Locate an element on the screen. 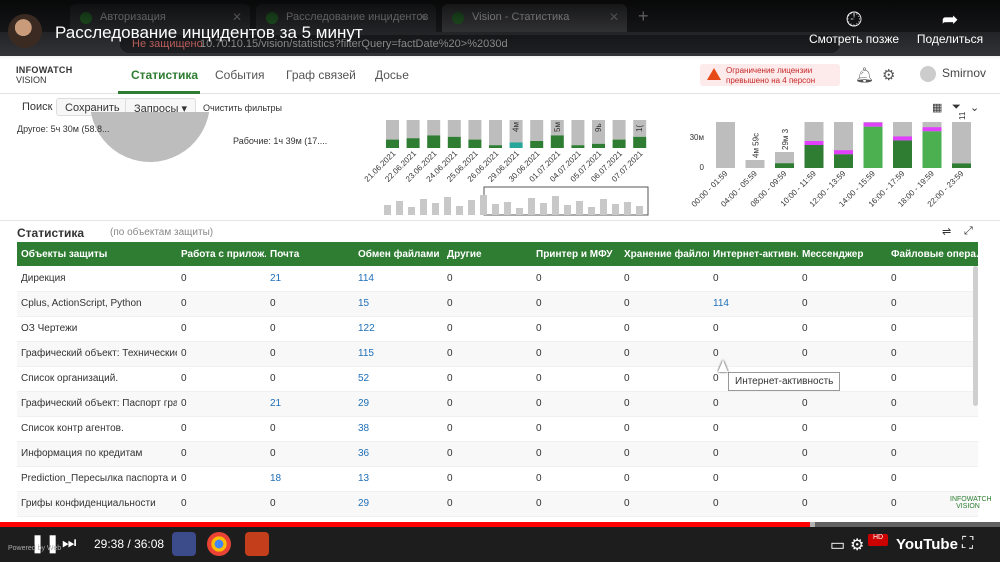 This screenshot has height=562, width=1000. video-title: Расследование инцидентов за 5 минут is located at coordinates (209, 32).